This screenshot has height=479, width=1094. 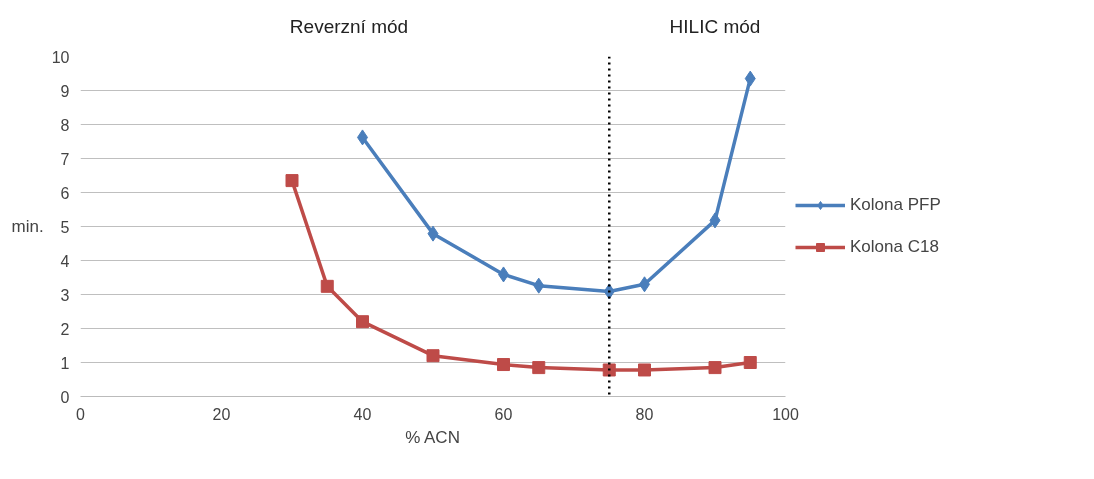 What do you see at coordinates (349, 27) in the screenshot?
I see `text: Reverzní mód` at bounding box center [349, 27].